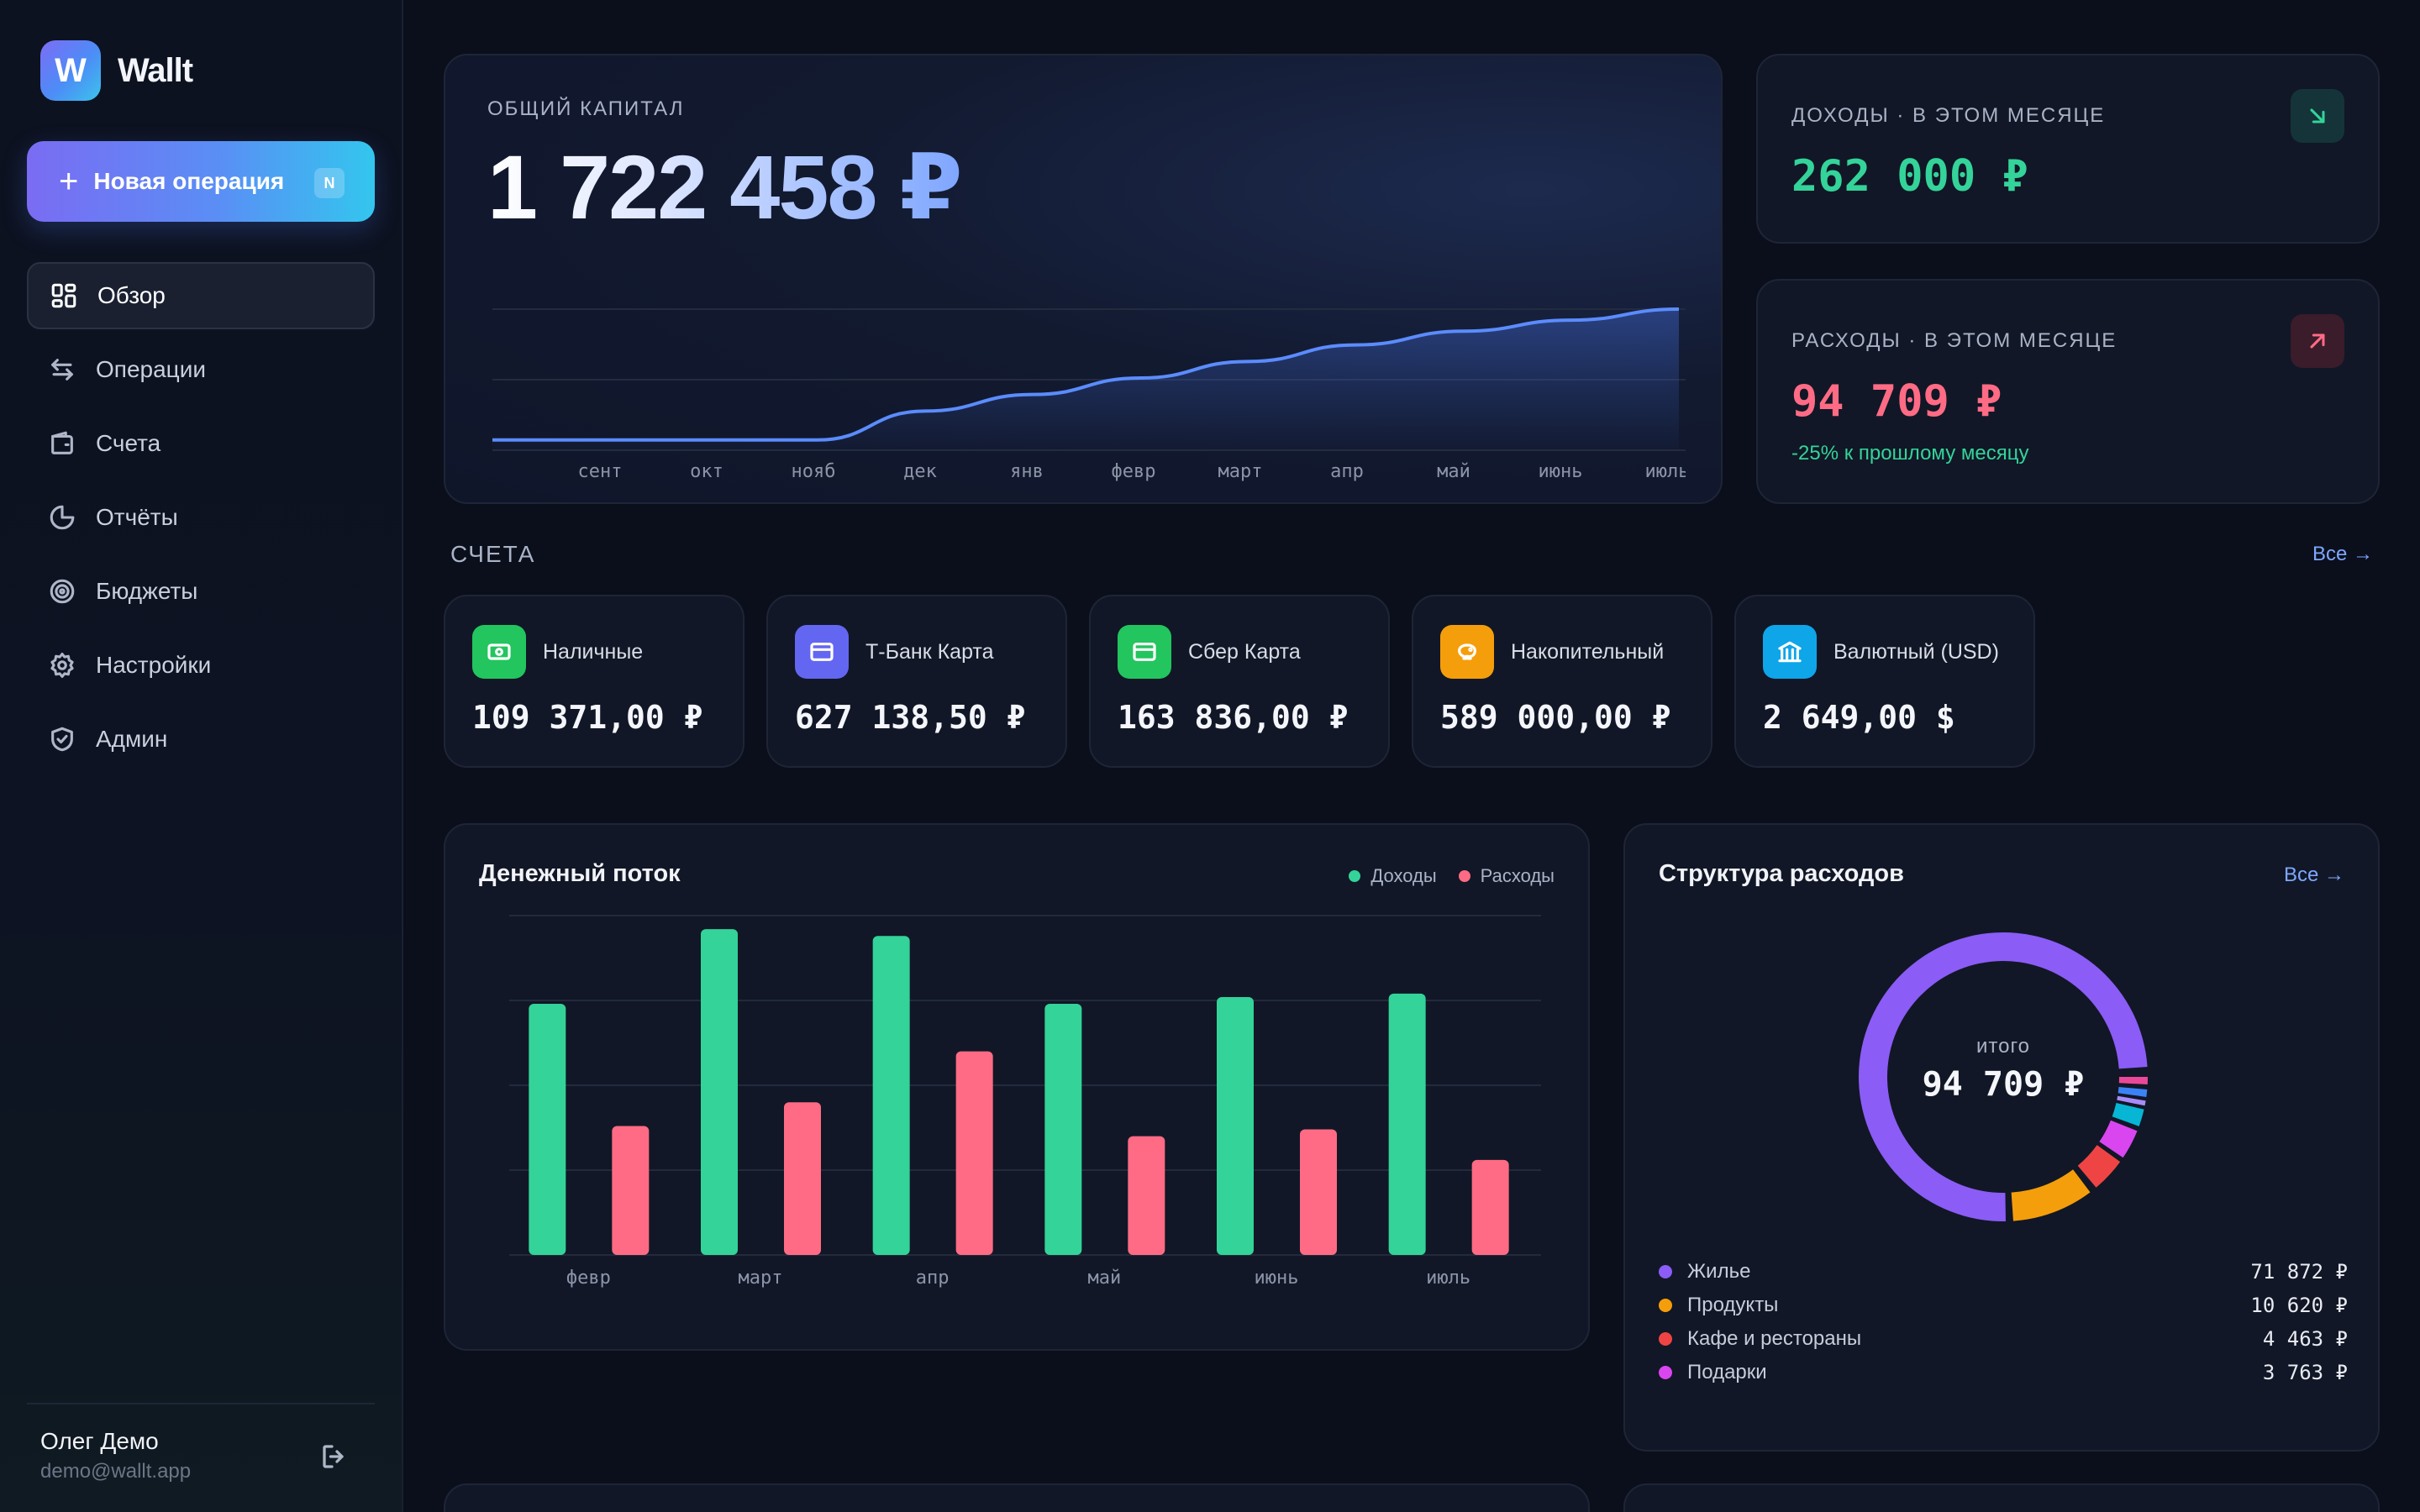 The width and height of the screenshot is (2420, 1512). Describe the element at coordinates (587, 717) in the screenshot. I see `account-balance: 109 371,00 ₽` at that location.